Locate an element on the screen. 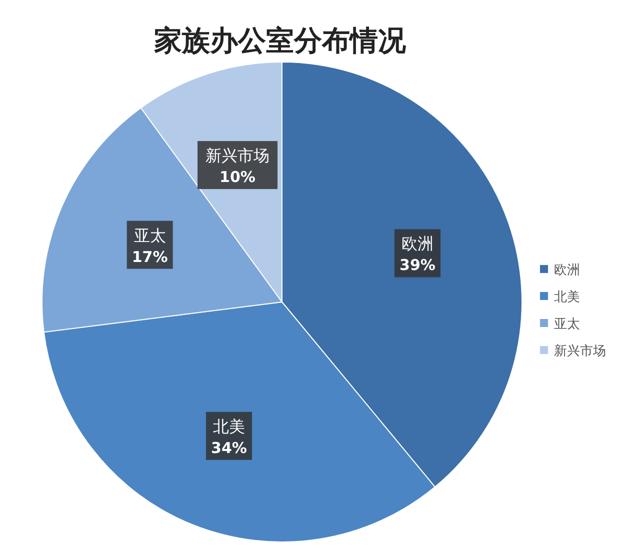 The width and height of the screenshot is (640, 553). data-label: 10% is located at coordinates (238, 177).